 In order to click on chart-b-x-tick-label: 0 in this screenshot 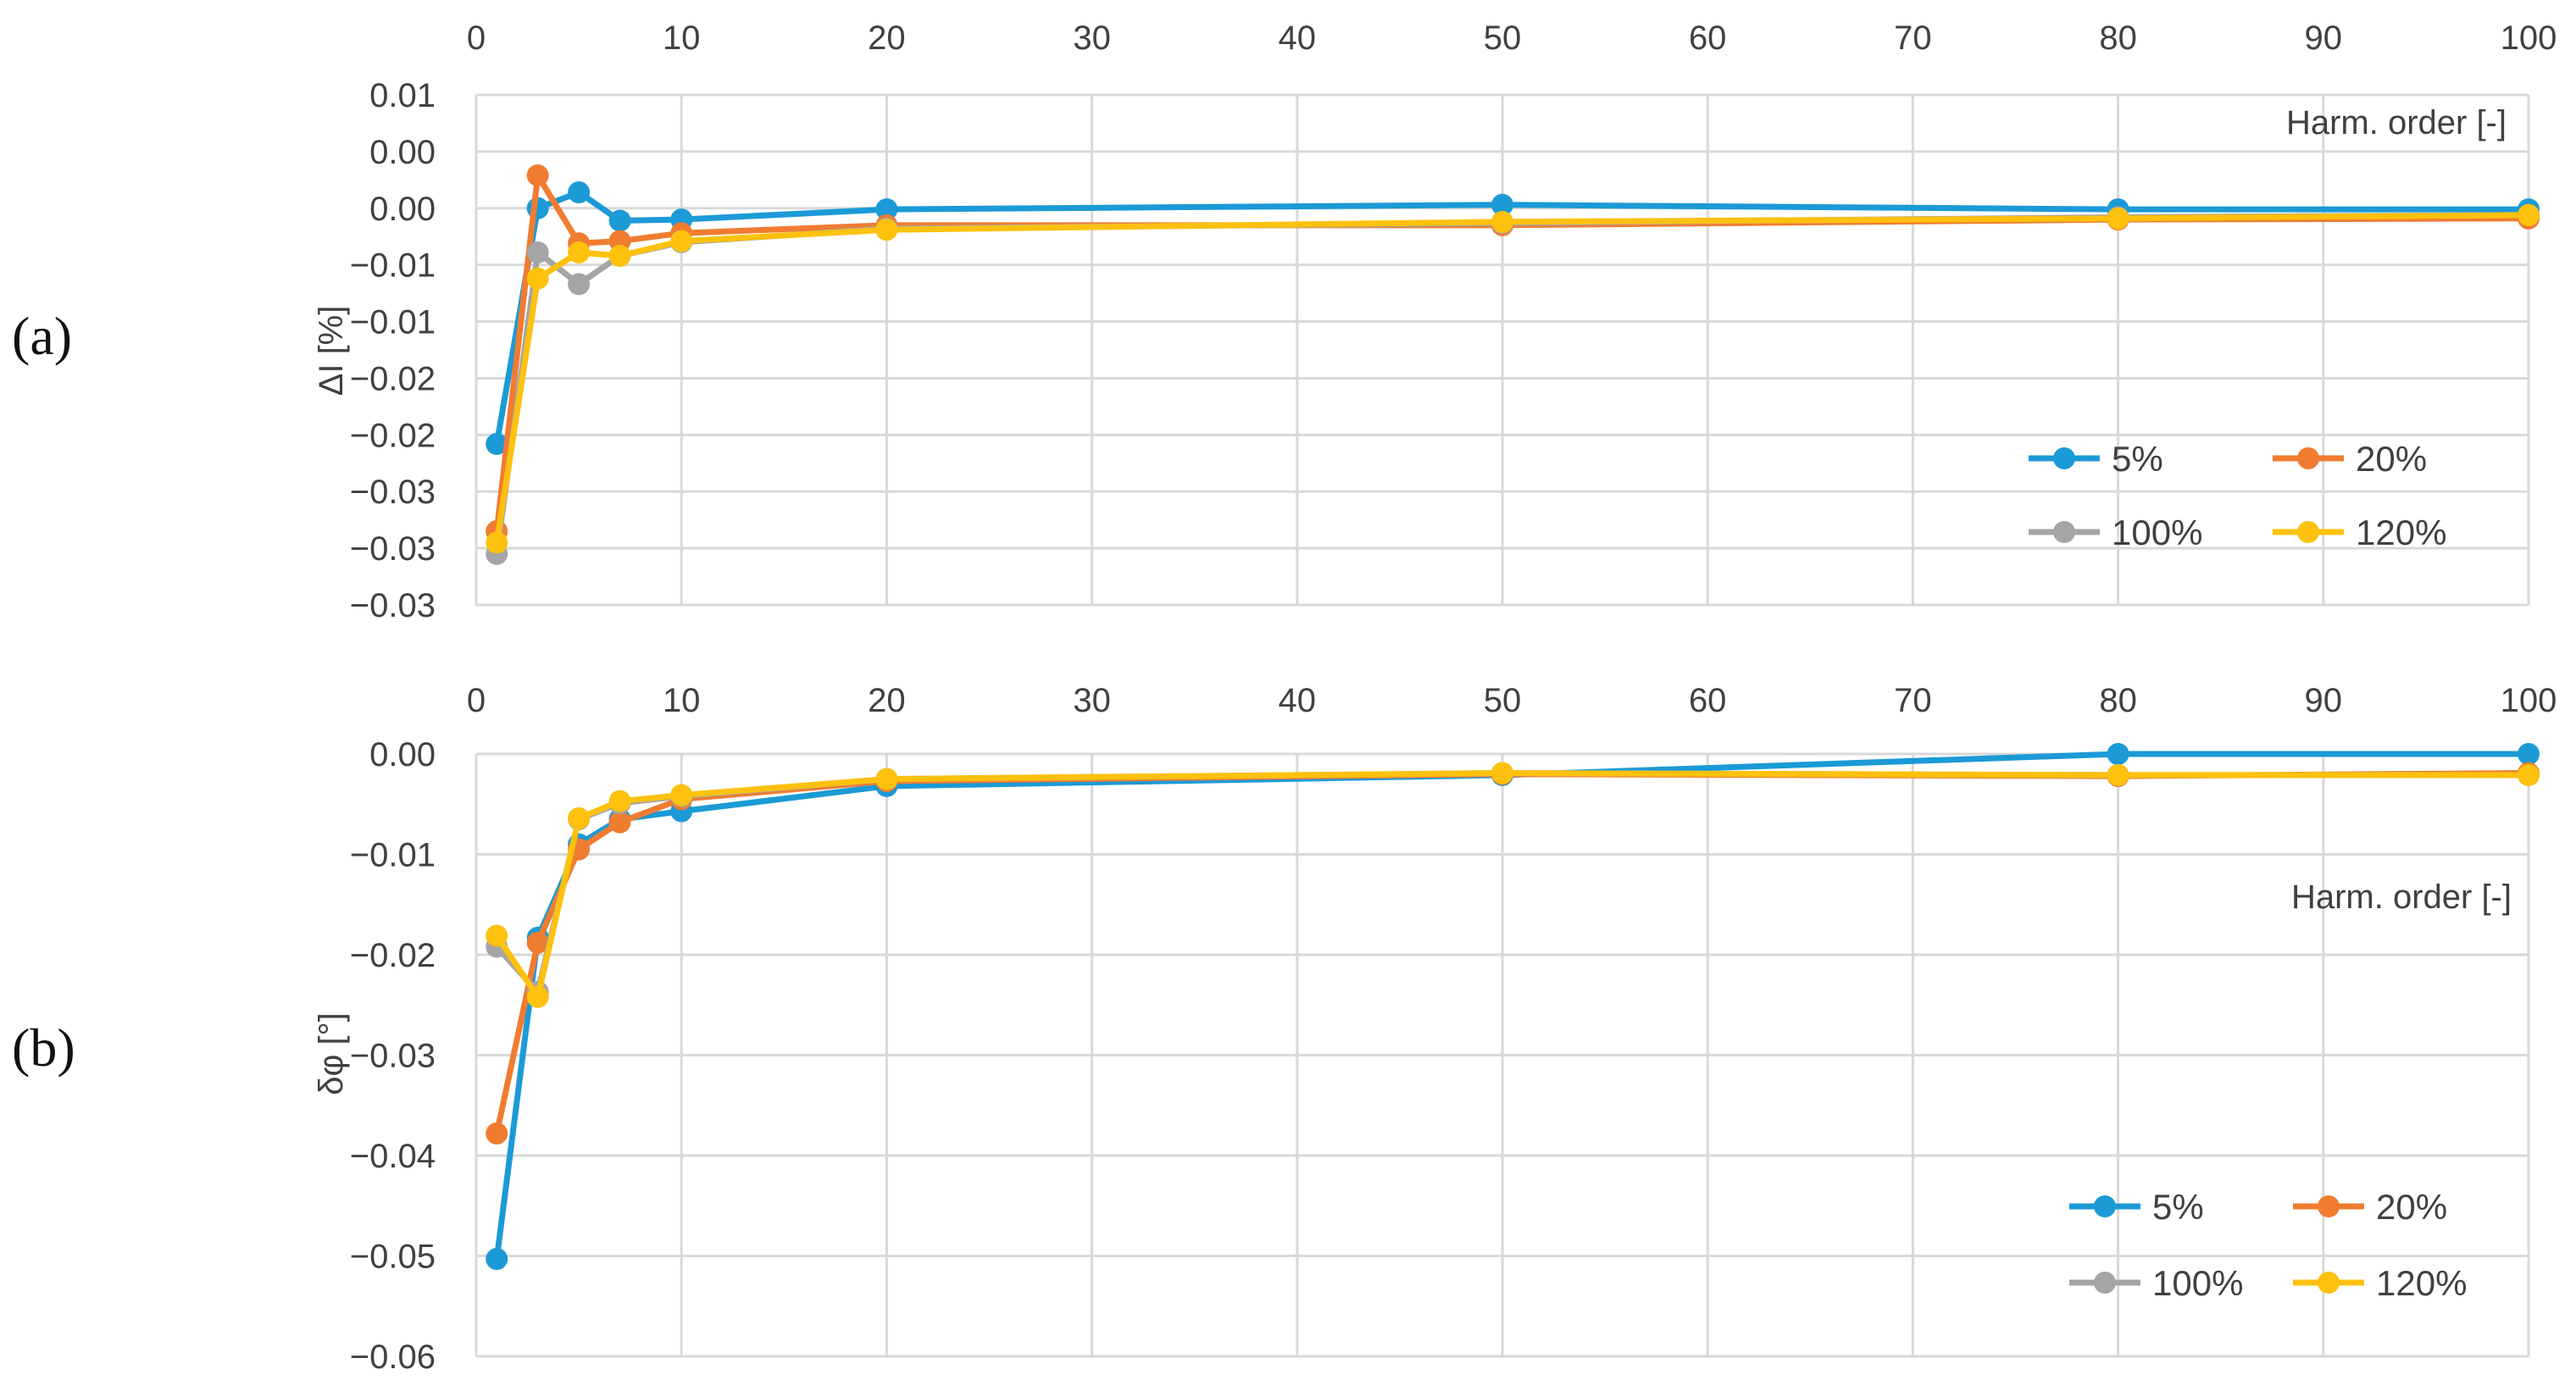, I will do `click(476, 700)`.